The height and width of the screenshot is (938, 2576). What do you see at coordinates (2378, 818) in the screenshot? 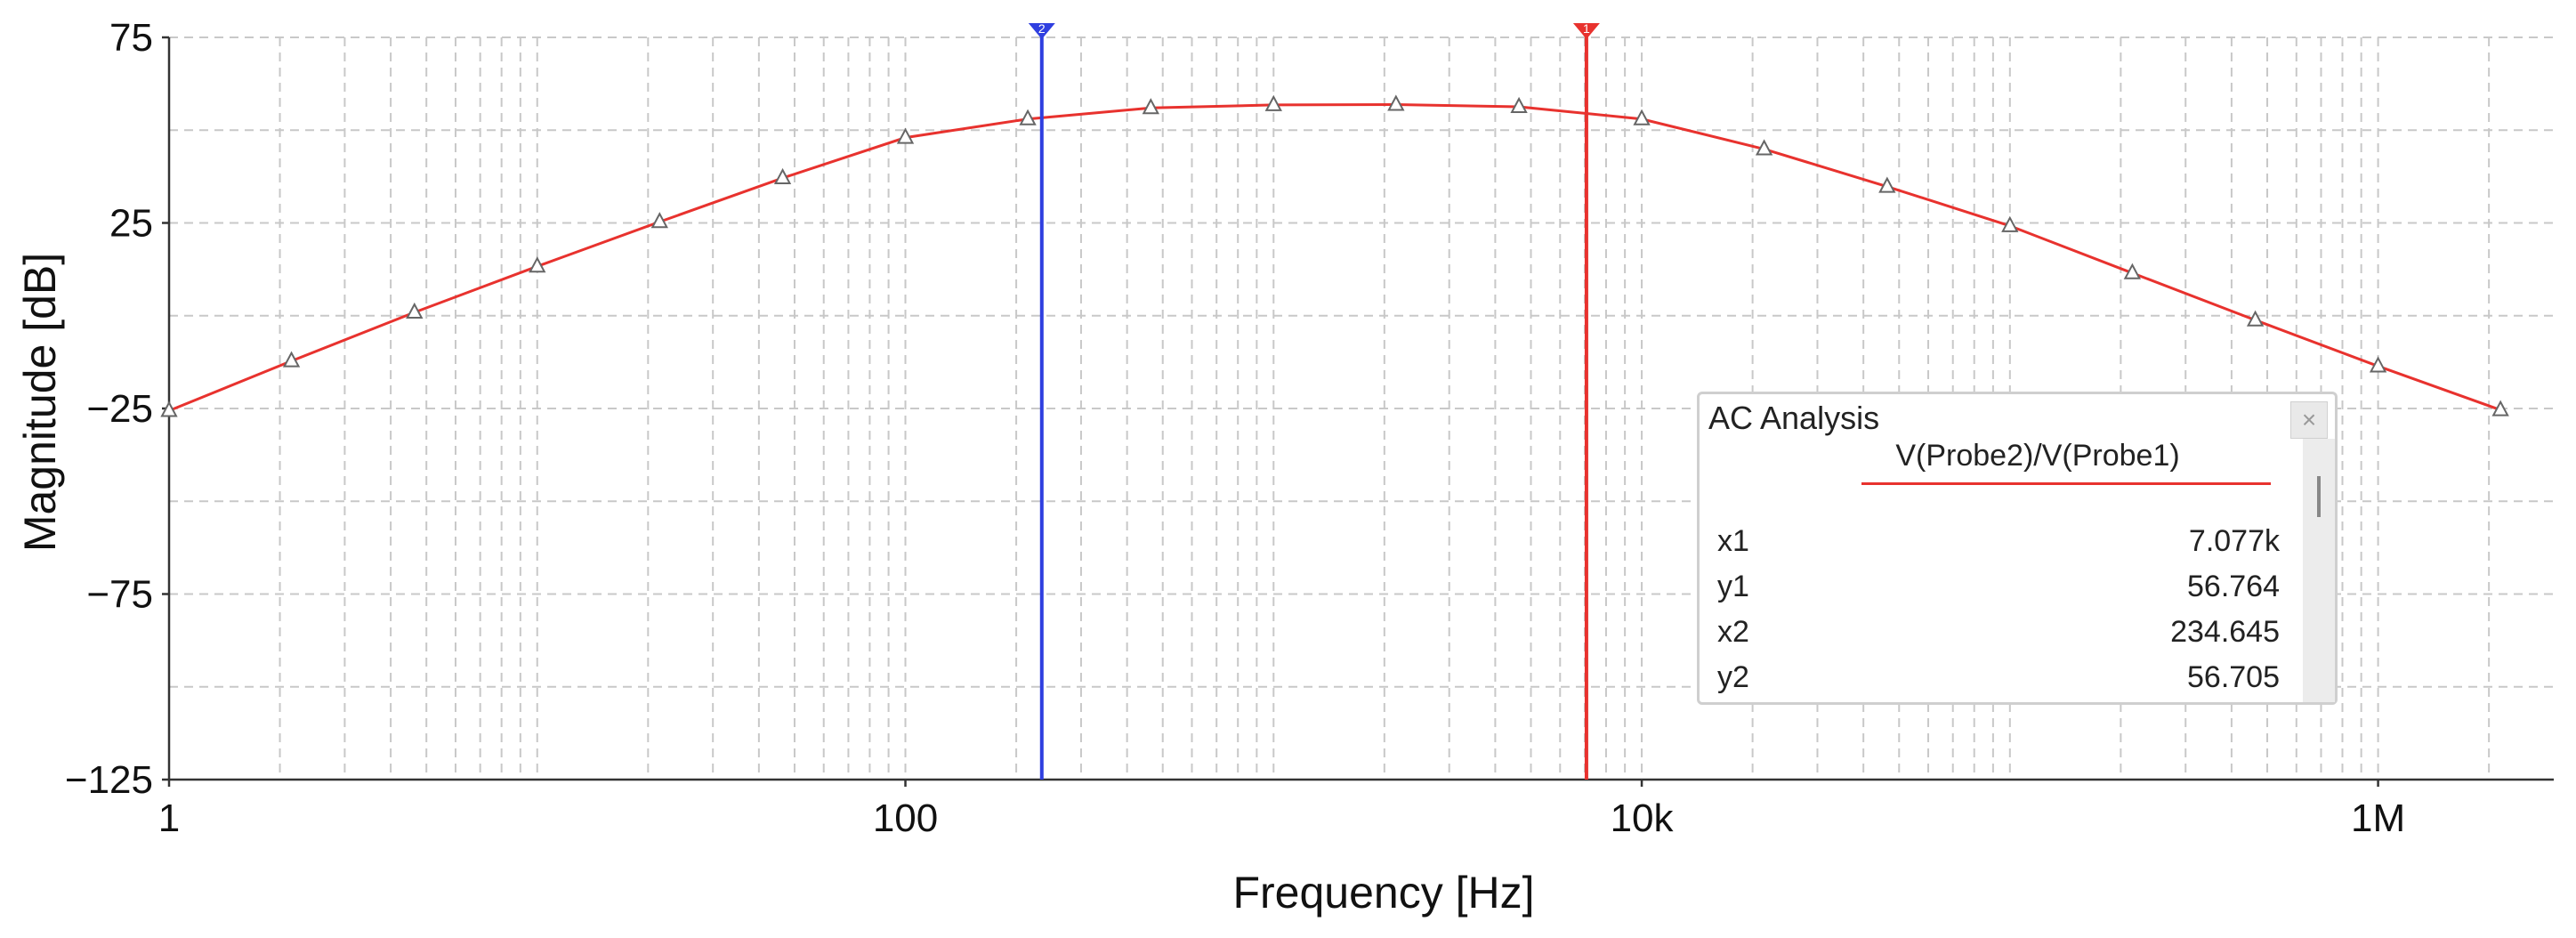
I see `x-tick-label: 1M` at bounding box center [2378, 818].